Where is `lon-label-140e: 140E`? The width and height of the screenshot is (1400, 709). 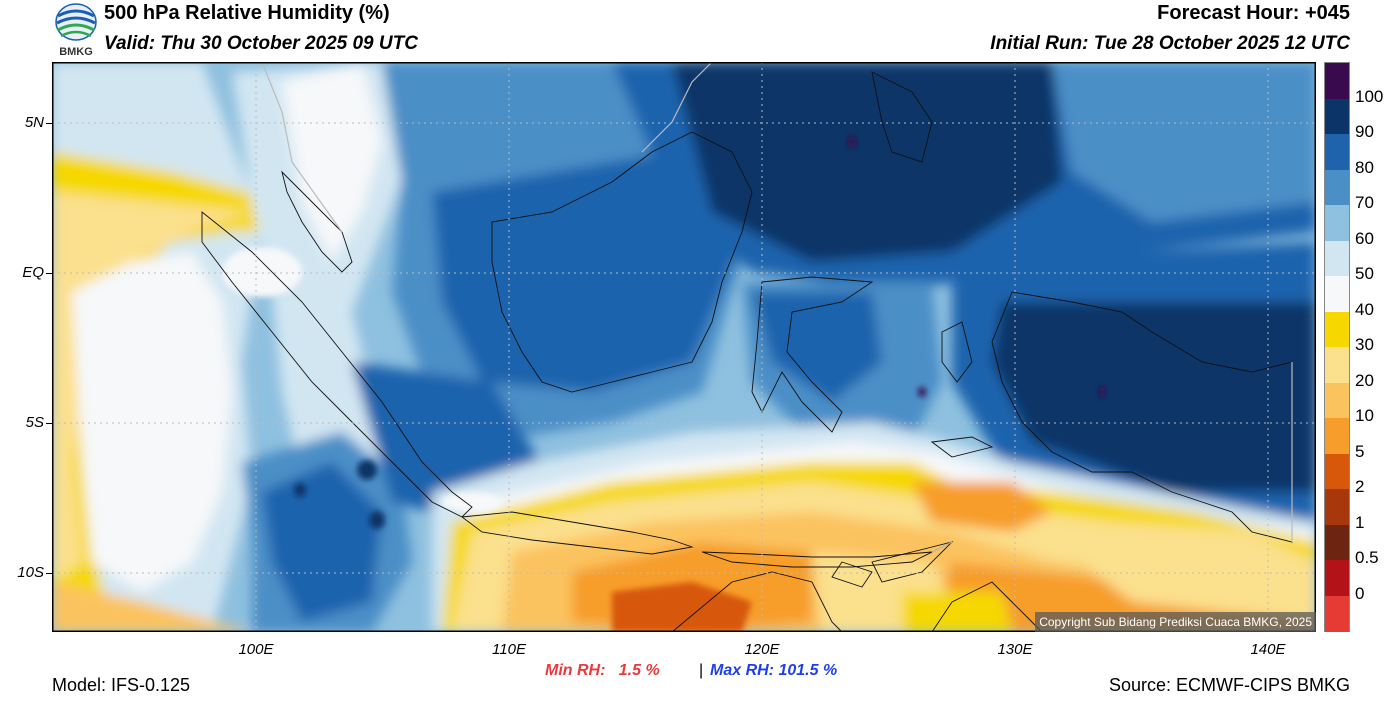
lon-label-140e: 140E is located at coordinates (1268, 649).